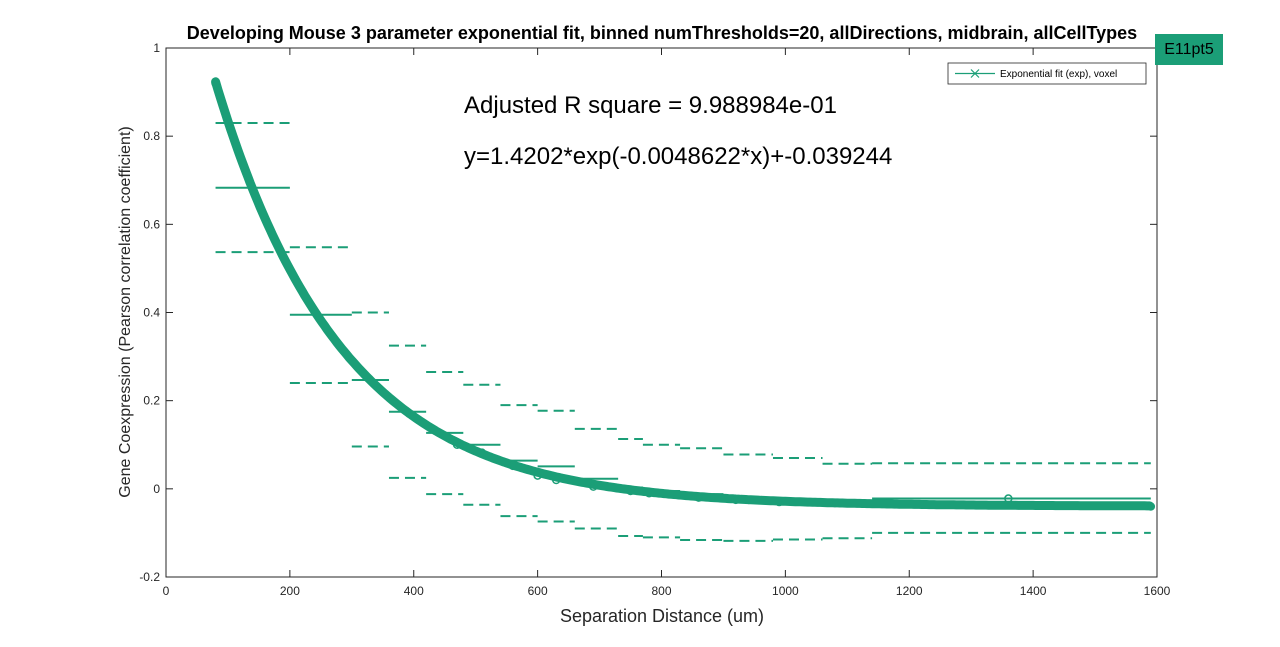 This screenshot has height=647, width=1280. I want to click on legend-entry: Exponential fit (exp), voxel, so click(1058, 74).